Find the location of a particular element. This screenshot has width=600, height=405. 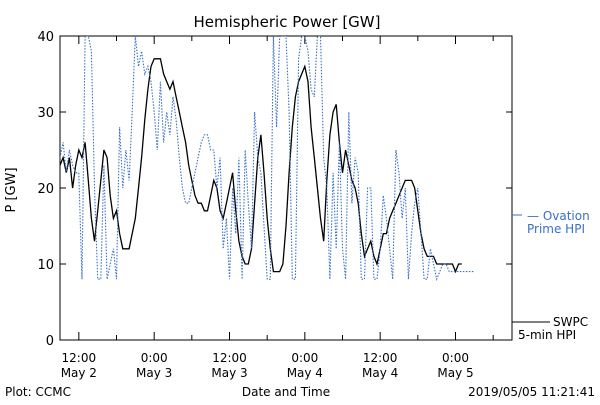

x-axis-label: Date and Time is located at coordinates (286, 392).